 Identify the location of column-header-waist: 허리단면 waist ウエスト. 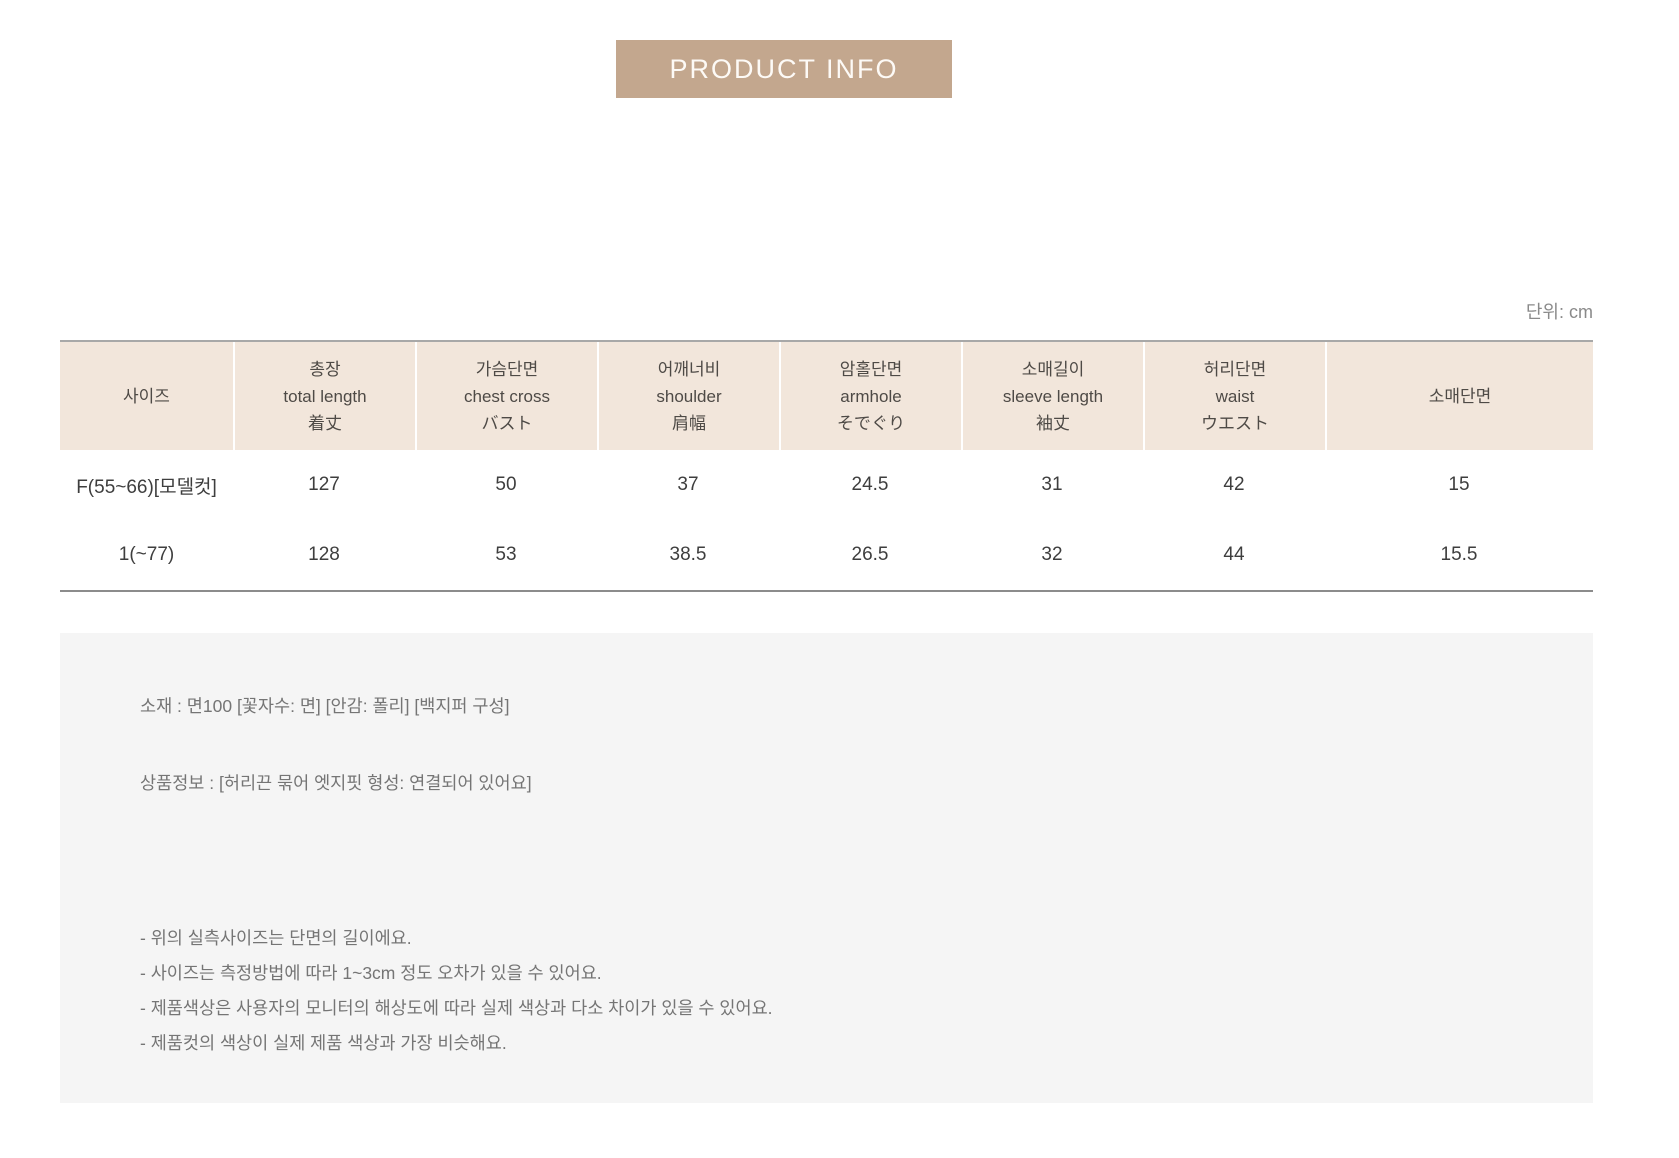
(1234, 396).